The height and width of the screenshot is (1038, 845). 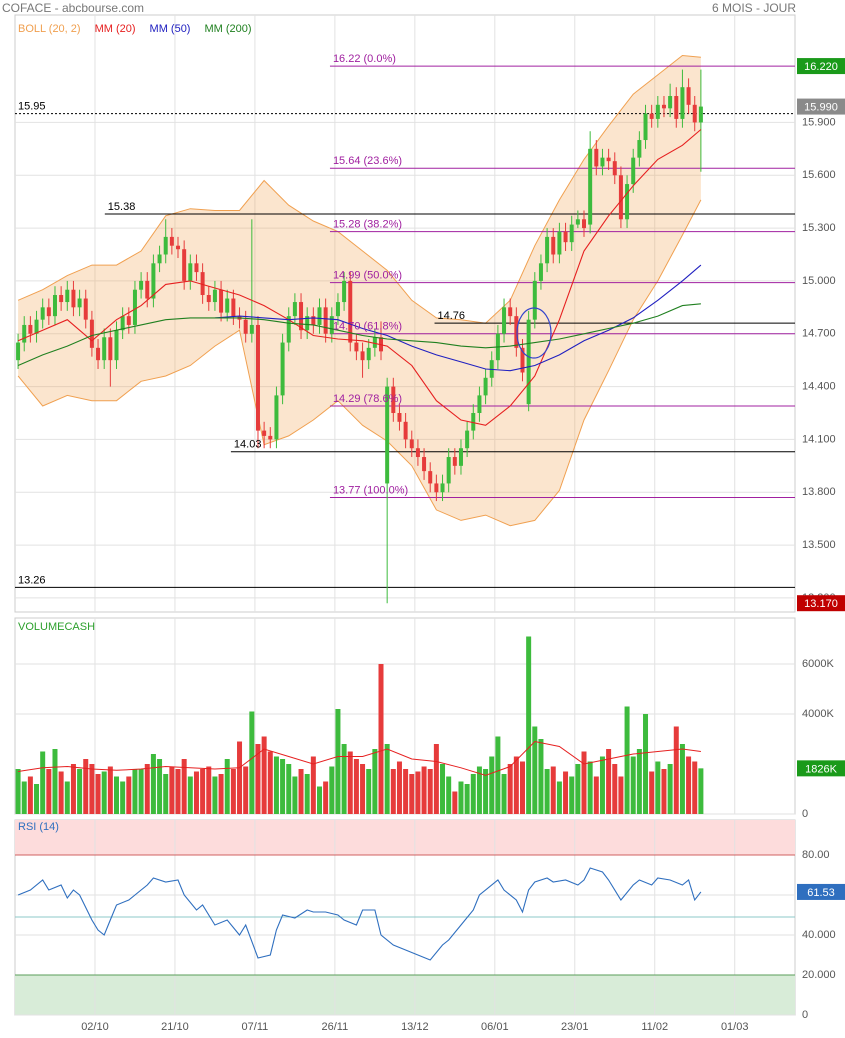 I want to click on x-tick-label: 21/10, so click(x=175, y=1027).